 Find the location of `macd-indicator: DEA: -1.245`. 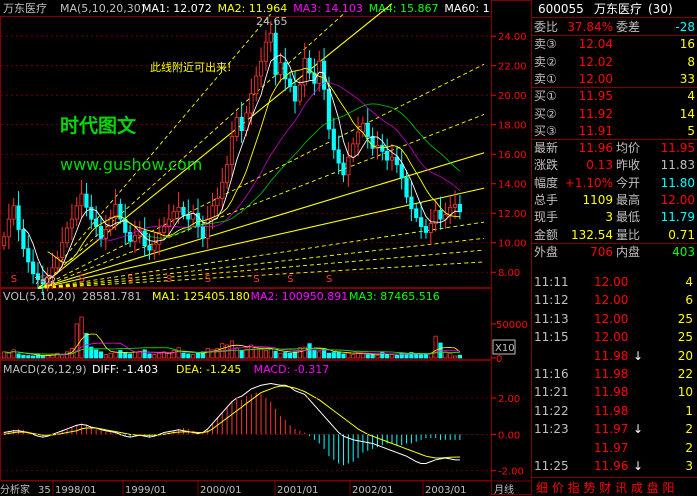

macd-indicator: DEA: -1.245 is located at coordinates (208, 369).